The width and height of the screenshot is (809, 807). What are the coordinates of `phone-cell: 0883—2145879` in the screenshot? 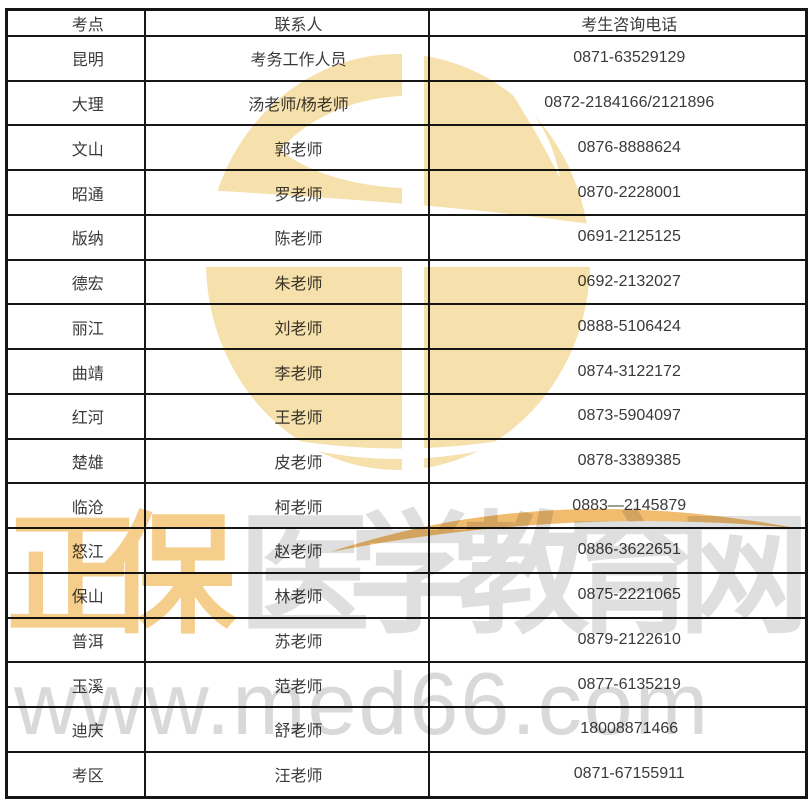 It's located at (617, 506).